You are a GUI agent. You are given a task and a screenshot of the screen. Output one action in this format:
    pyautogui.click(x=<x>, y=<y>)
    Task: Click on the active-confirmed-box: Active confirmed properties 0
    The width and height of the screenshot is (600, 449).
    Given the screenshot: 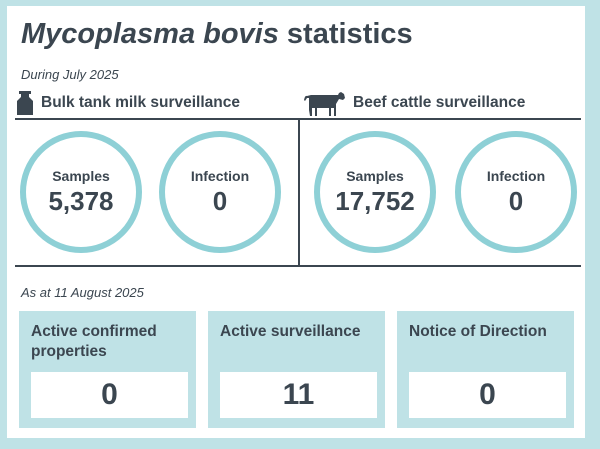 What is the action you would take?
    pyautogui.click(x=107, y=369)
    